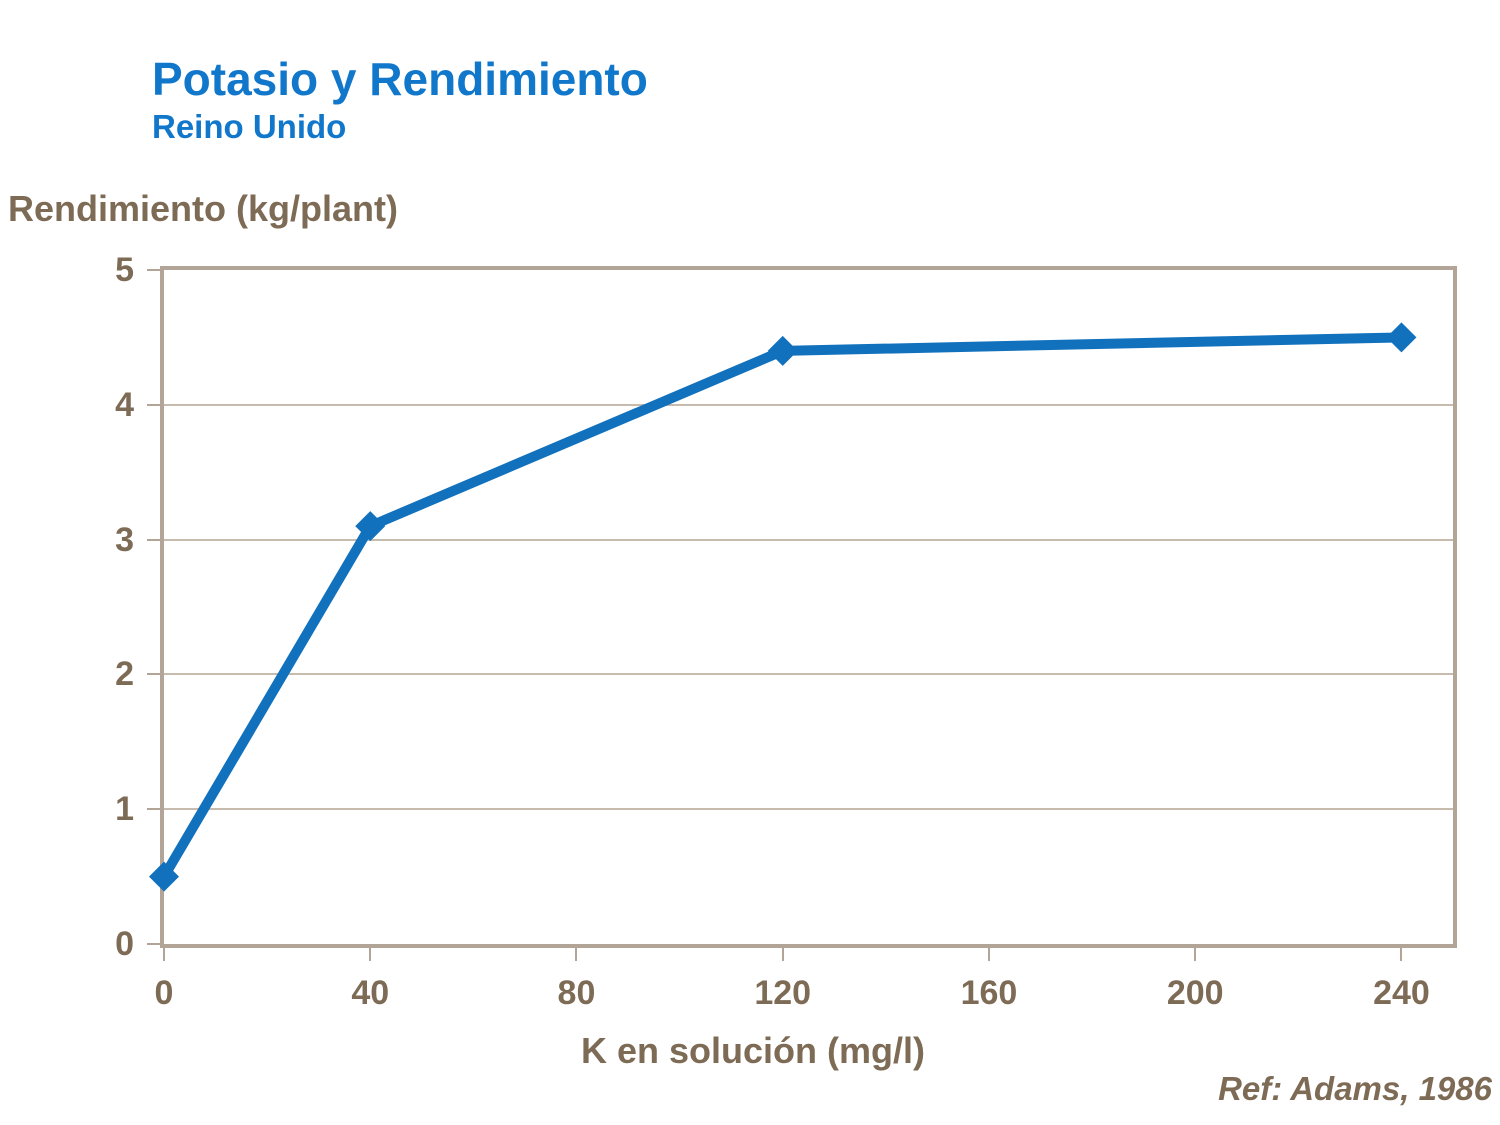  What do you see at coordinates (124, 674) in the screenshot?
I see `y-tick-label: 2` at bounding box center [124, 674].